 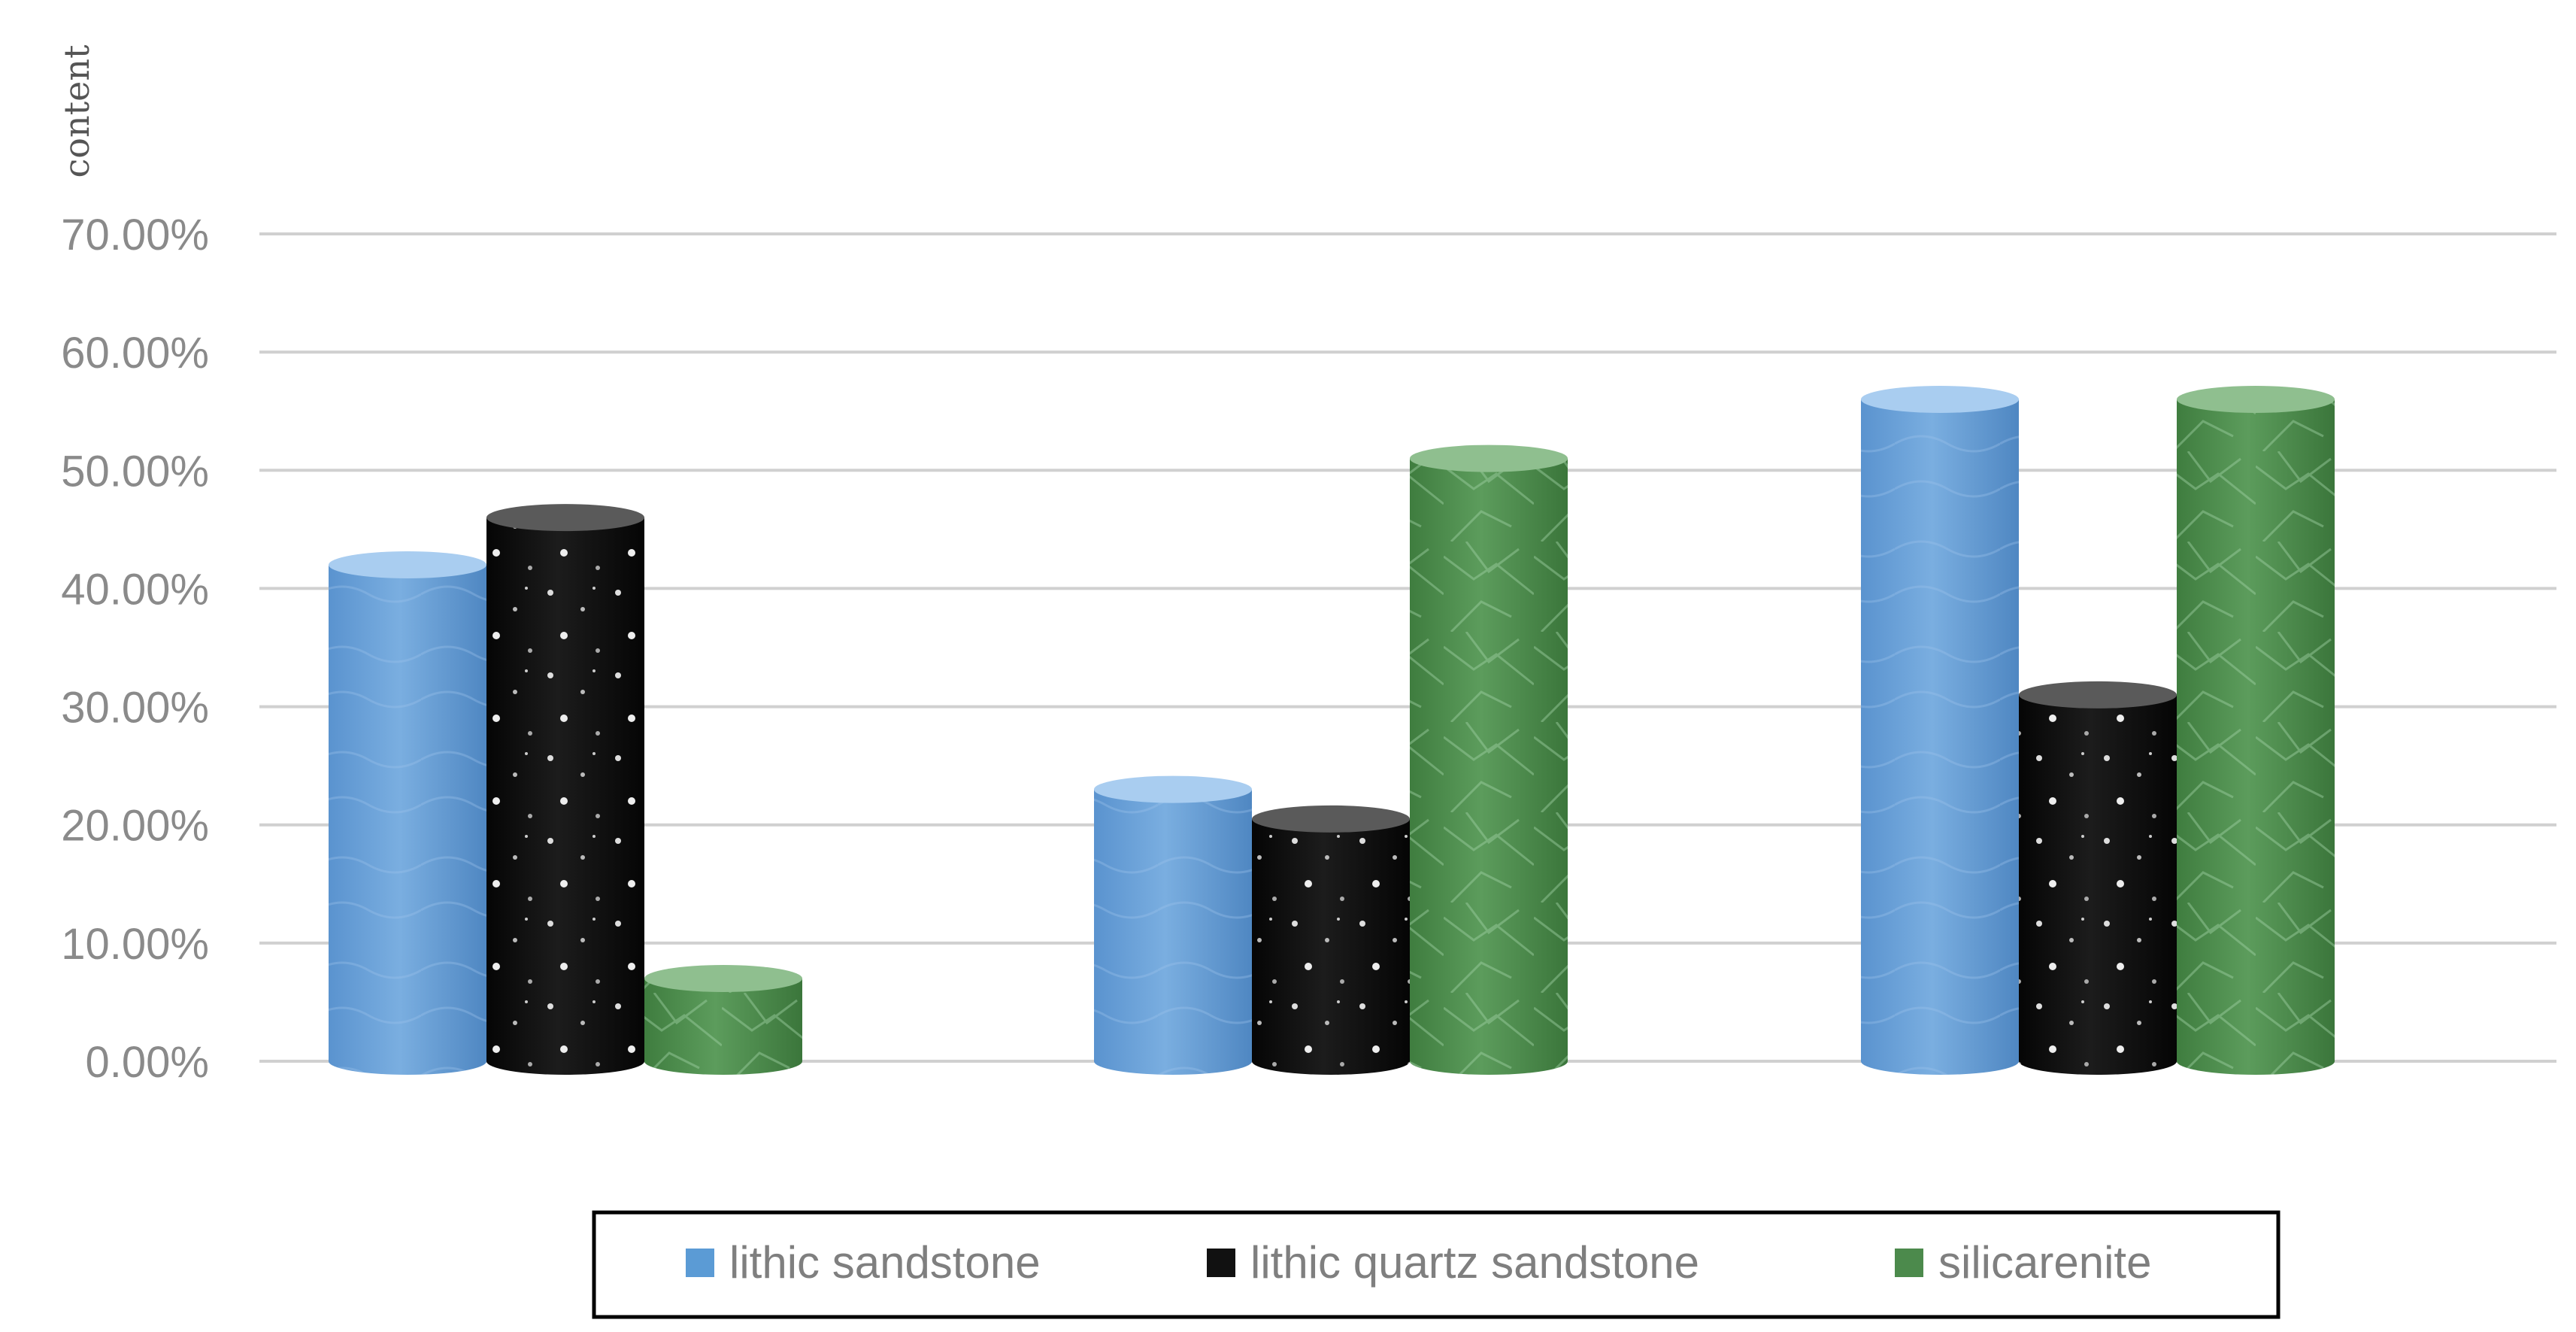 I want to click on bar-lithic-sandstone-1-texture, so click(x=407, y=820).